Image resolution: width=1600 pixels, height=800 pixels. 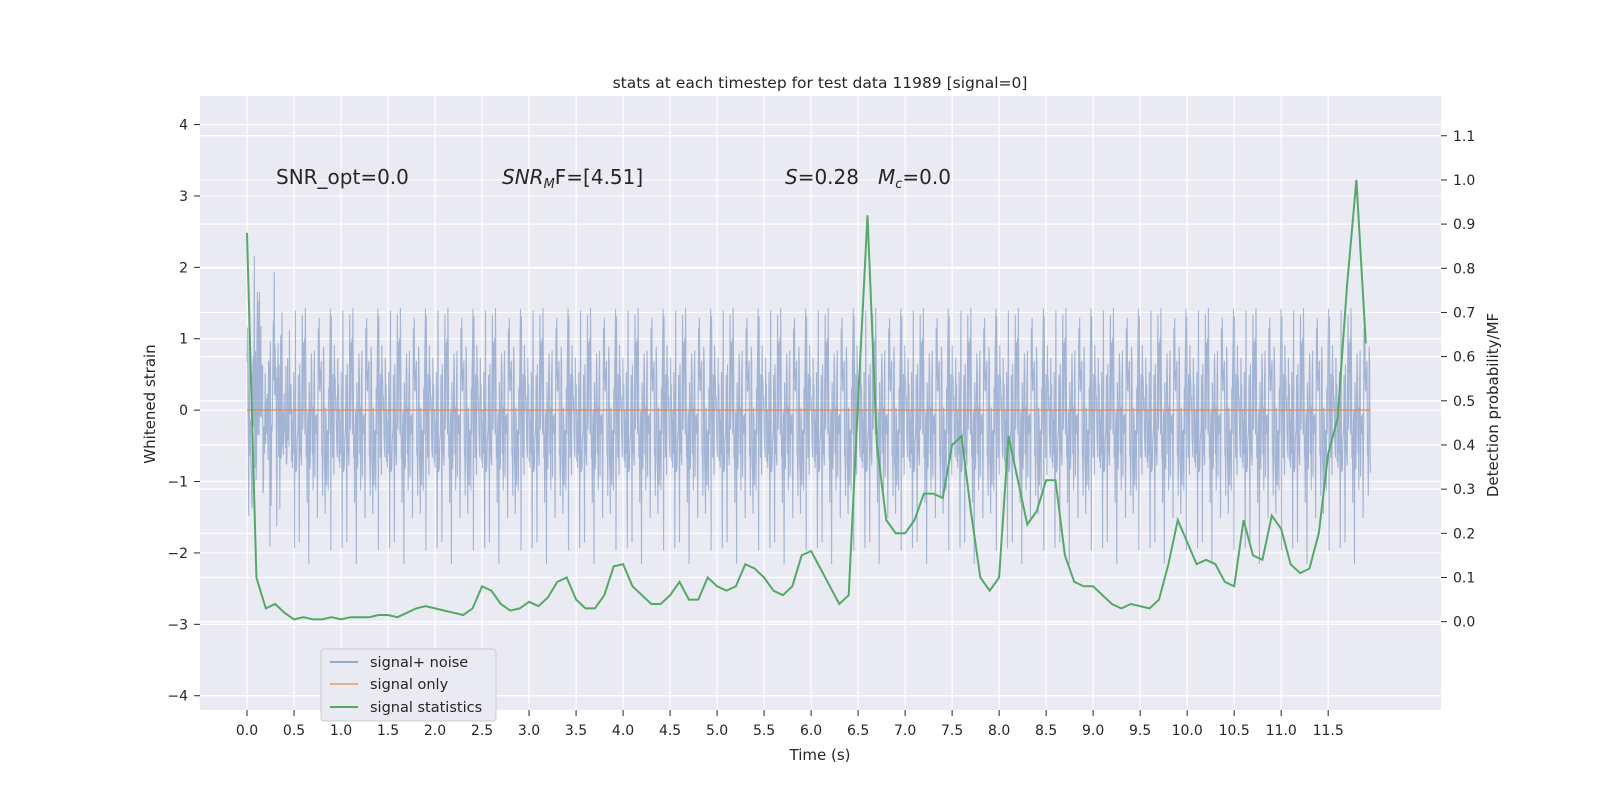 What do you see at coordinates (1464, 137) in the screenshot?
I see `y2-tick-label: 1.1` at bounding box center [1464, 137].